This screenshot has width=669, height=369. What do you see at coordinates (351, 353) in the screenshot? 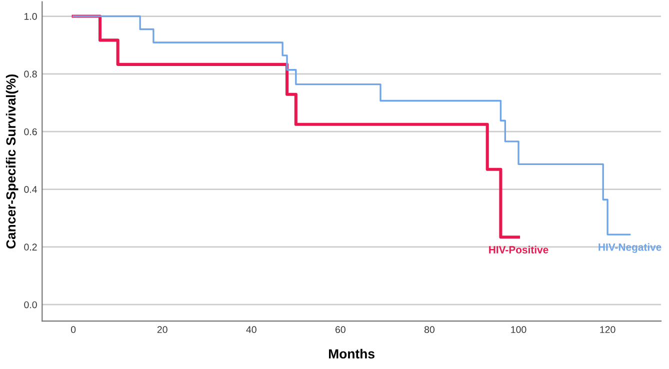
I see `x-axis-title: Months` at bounding box center [351, 353].